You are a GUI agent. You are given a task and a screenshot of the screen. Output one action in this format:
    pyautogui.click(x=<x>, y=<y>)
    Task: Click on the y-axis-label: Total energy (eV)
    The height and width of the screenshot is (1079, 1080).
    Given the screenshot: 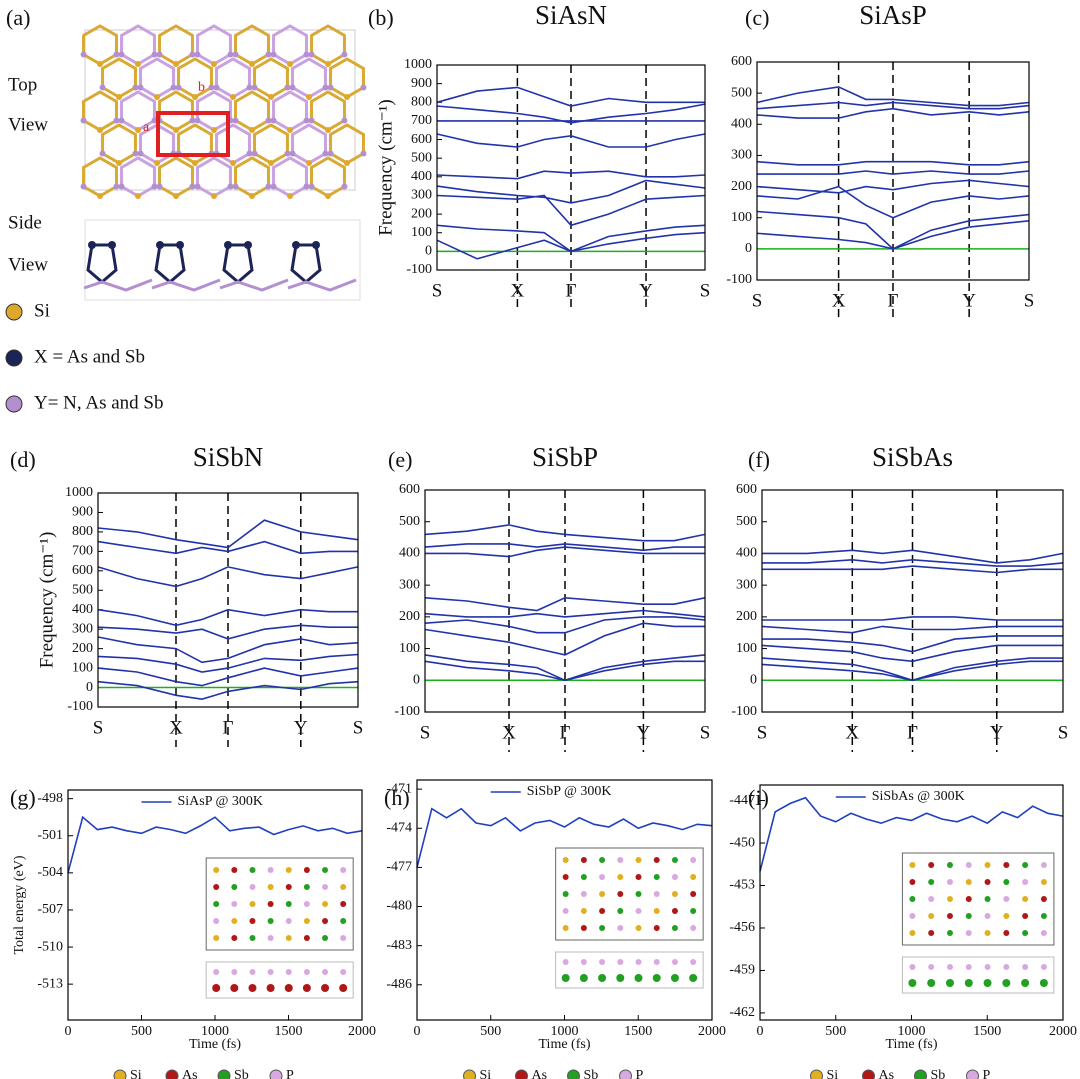 What is the action you would take?
    pyautogui.click(x=19, y=904)
    